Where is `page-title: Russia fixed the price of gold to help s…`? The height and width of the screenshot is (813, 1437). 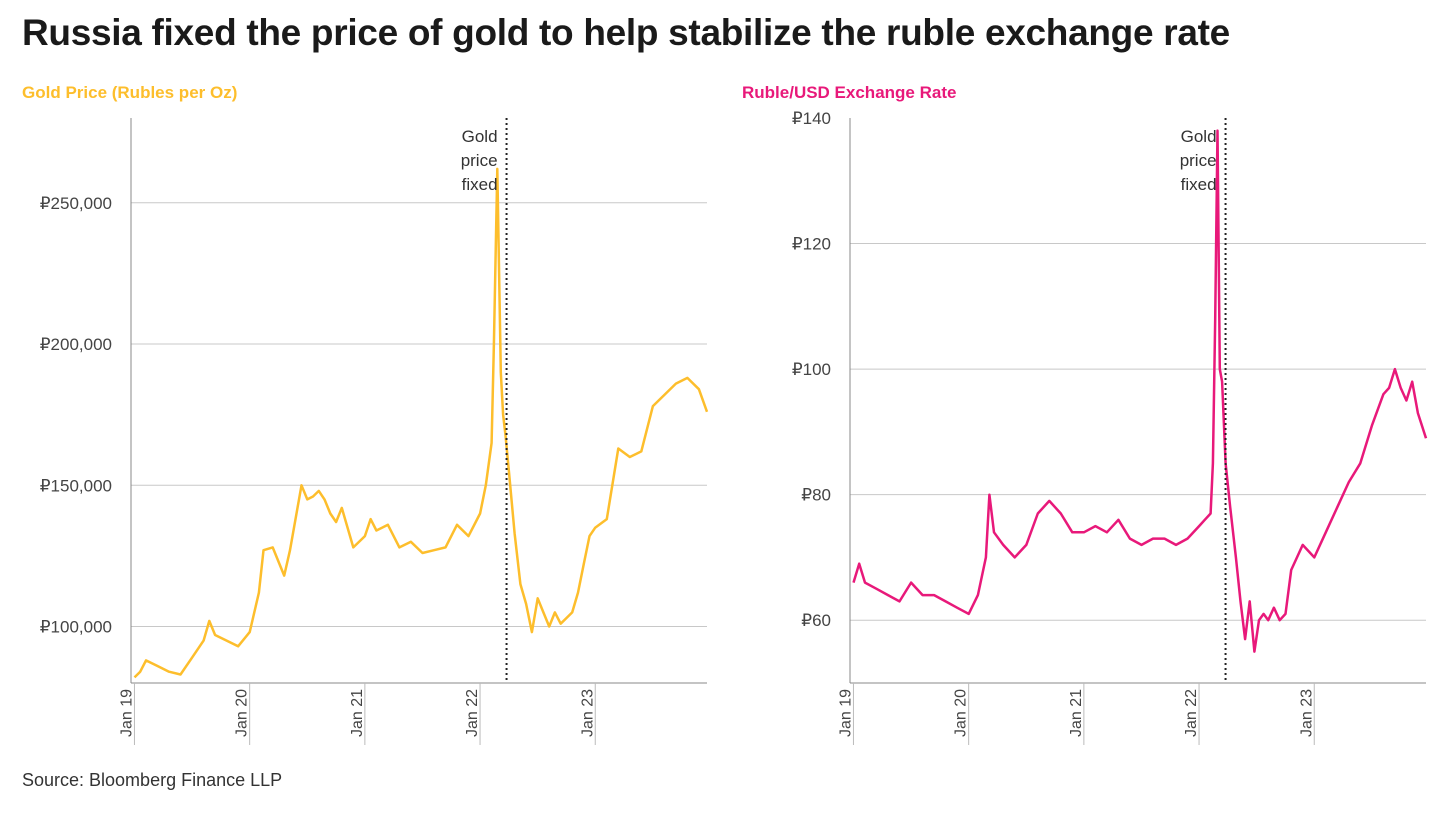 page-title: Russia fixed the price of gold to help s… is located at coordinates (626, 32).